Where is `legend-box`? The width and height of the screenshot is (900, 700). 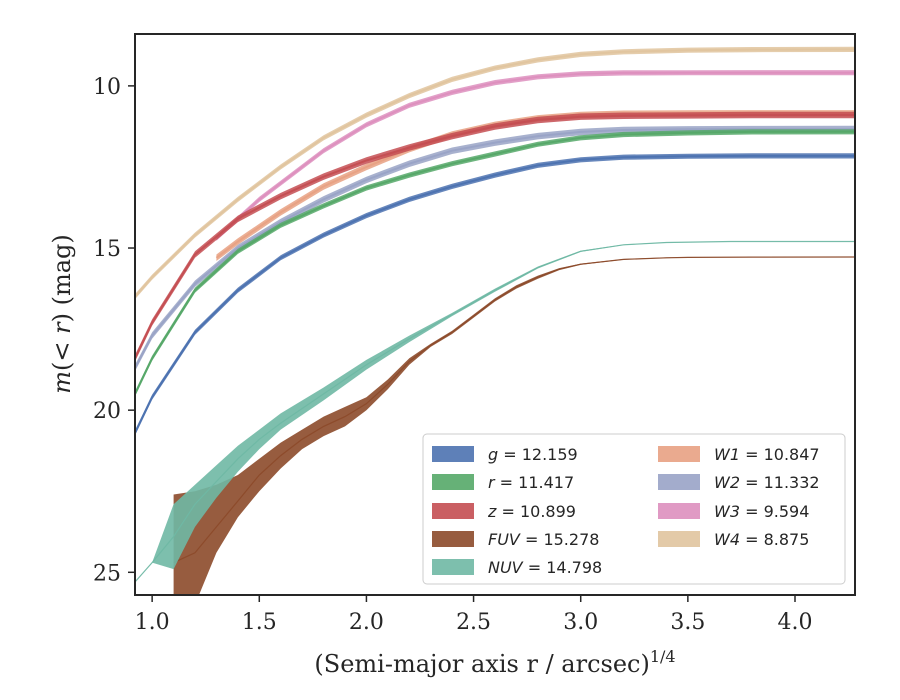
legend-box is located at coordinates (634, 509).